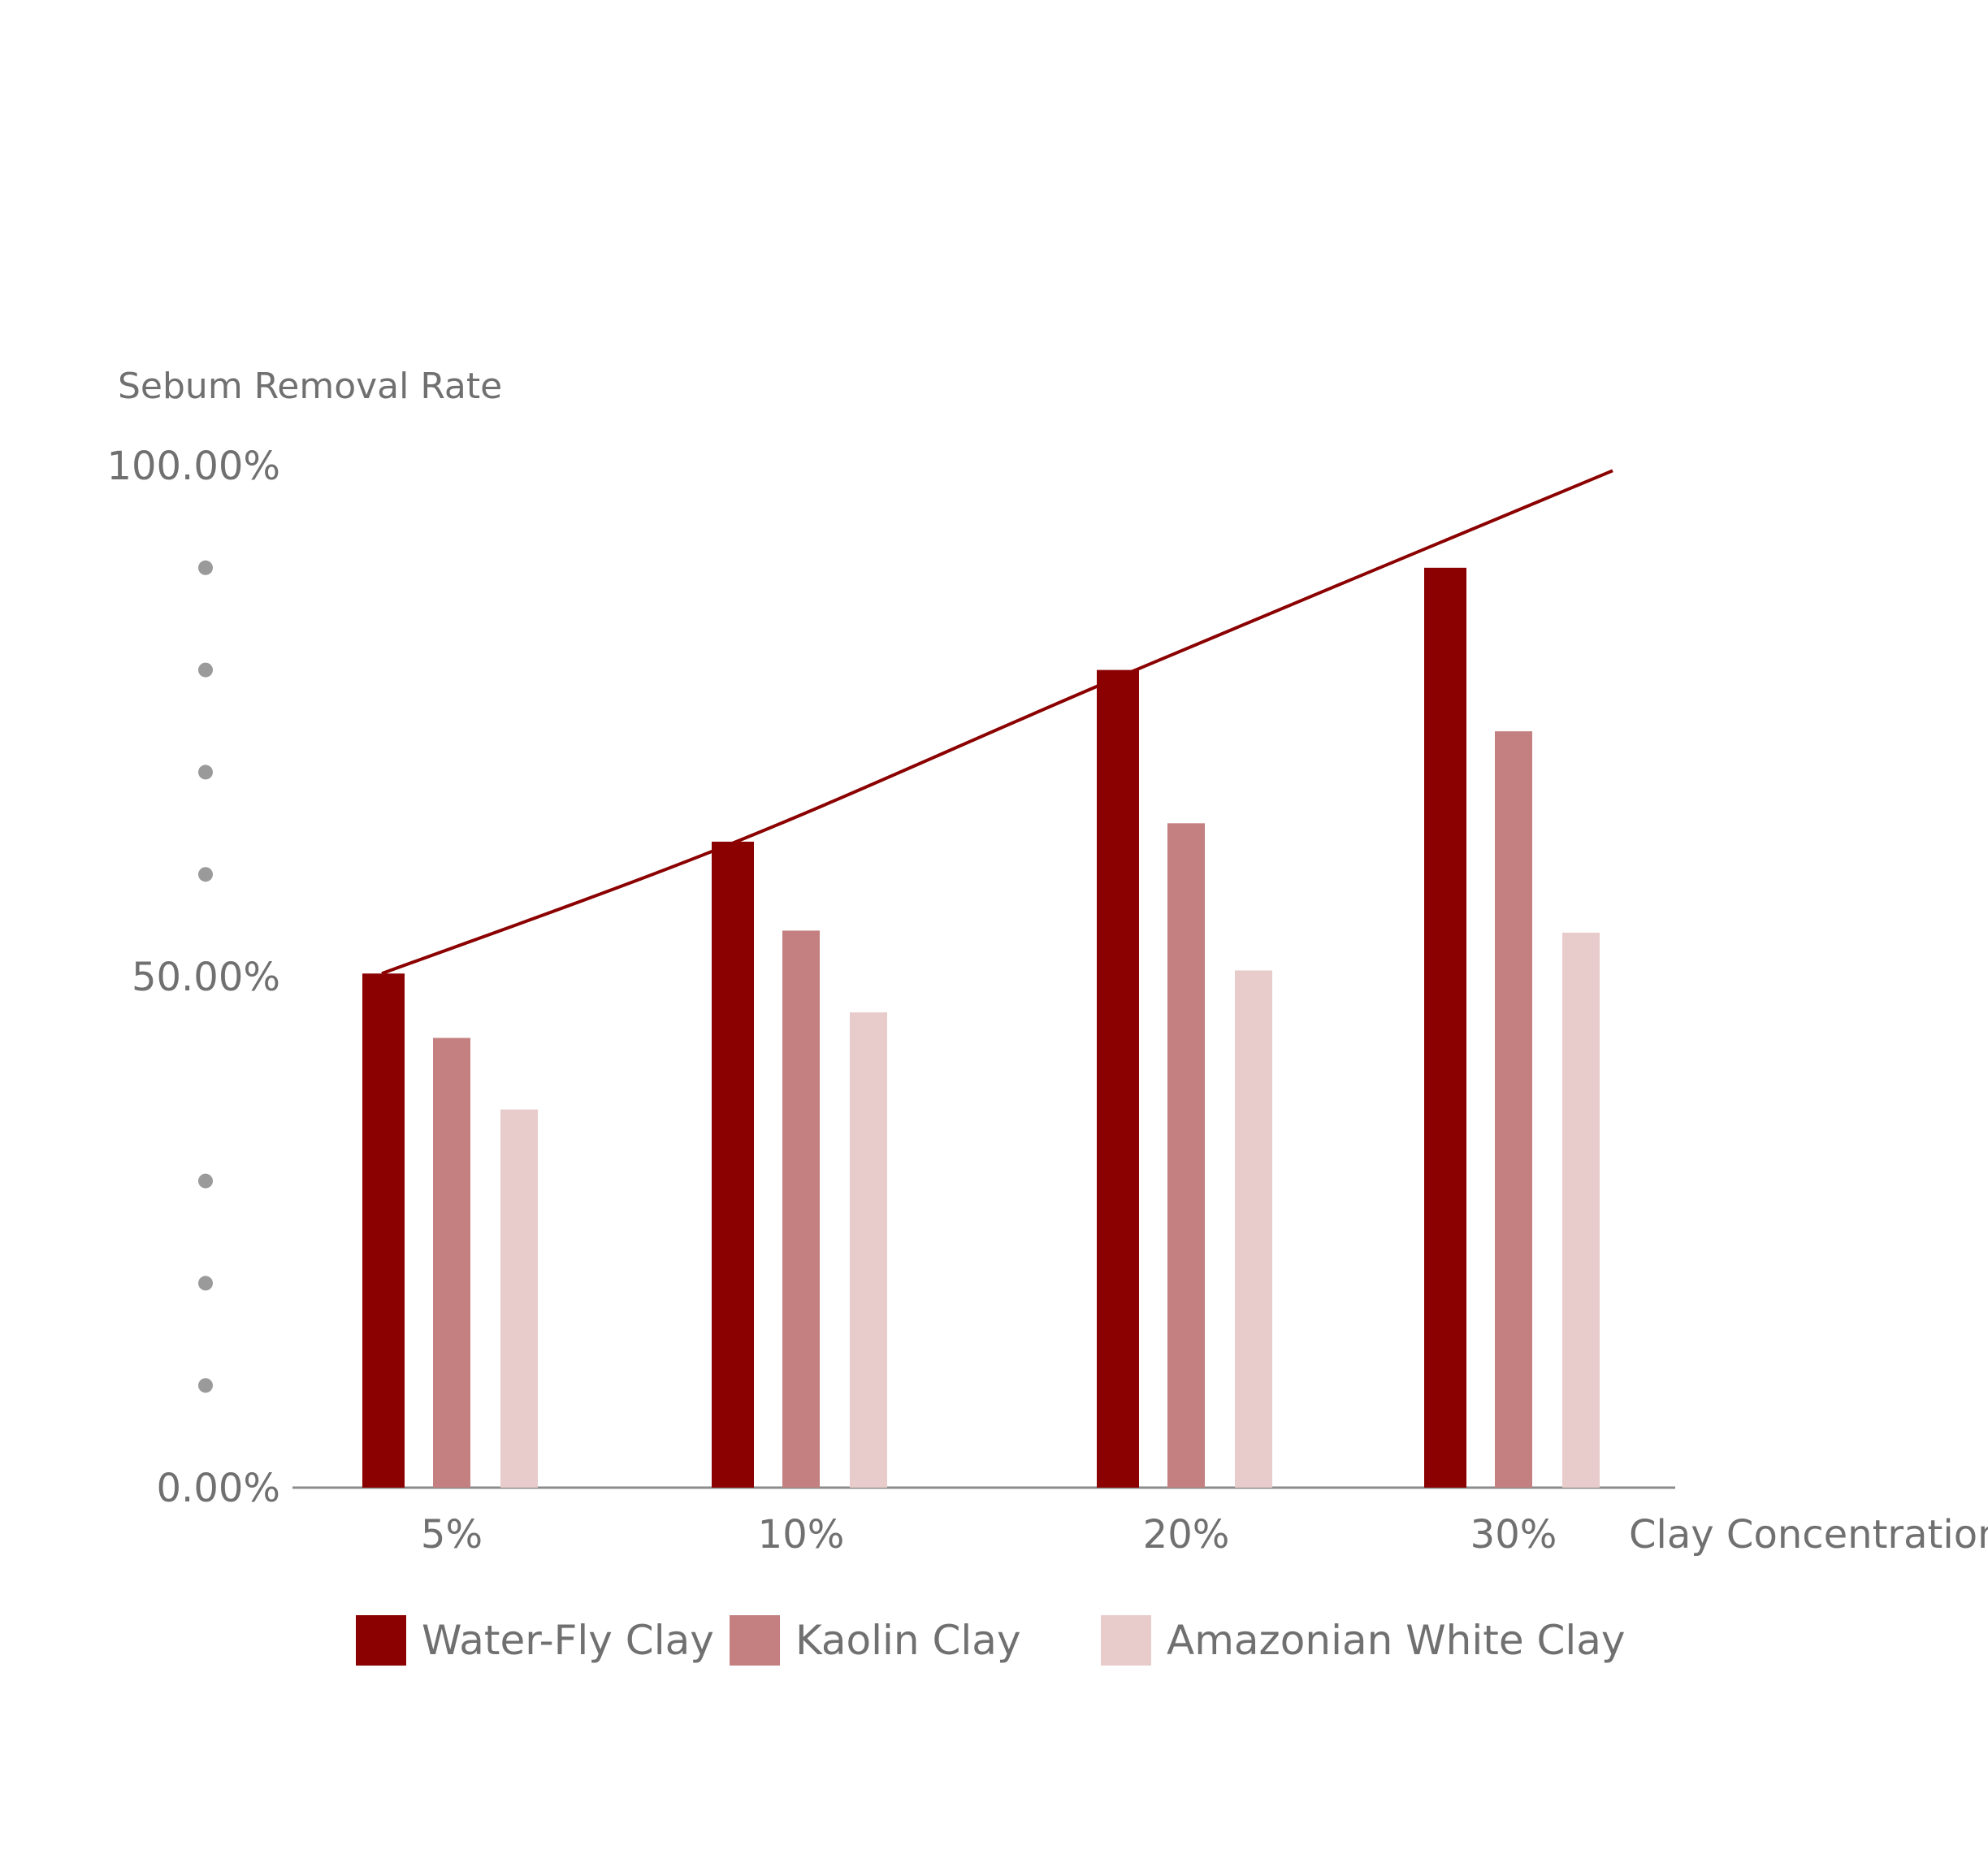  What do you see at coordinates (568, 1640) in the screenshot?
I see `legend-label: Water-Fly Clay` at bounding box center [568, 1640].